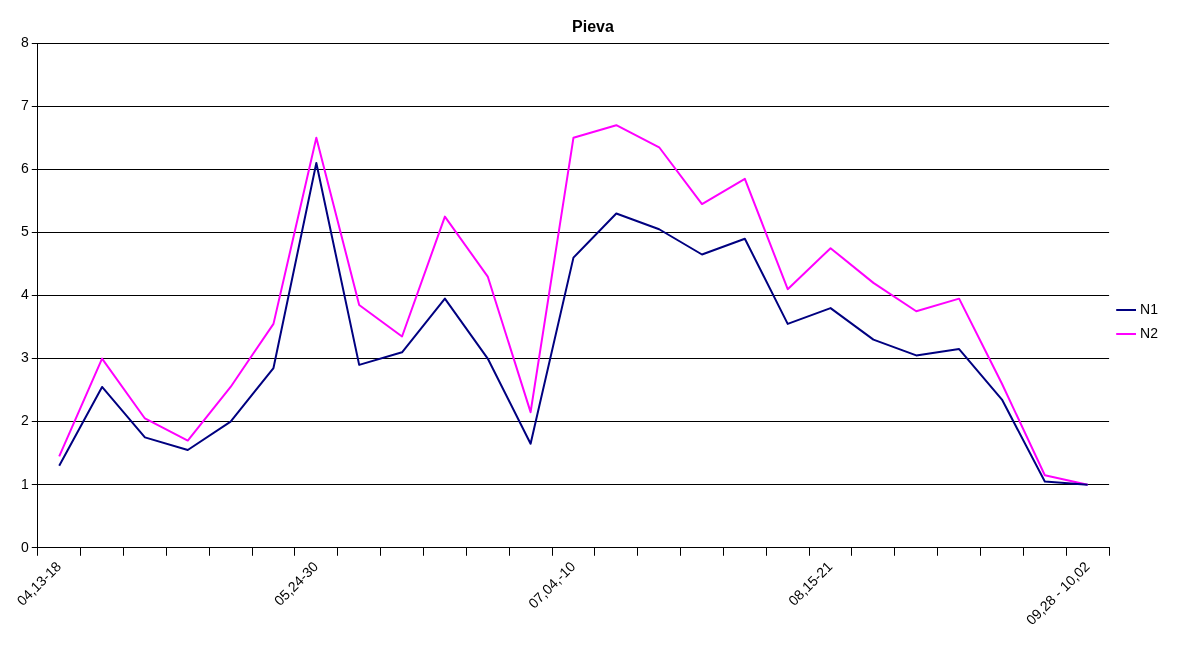 This screenshot has height=646, width=1190. Describe the element at coordinates (24, 294) in the screenshot. I see `y-tick-label: 4` at that location.